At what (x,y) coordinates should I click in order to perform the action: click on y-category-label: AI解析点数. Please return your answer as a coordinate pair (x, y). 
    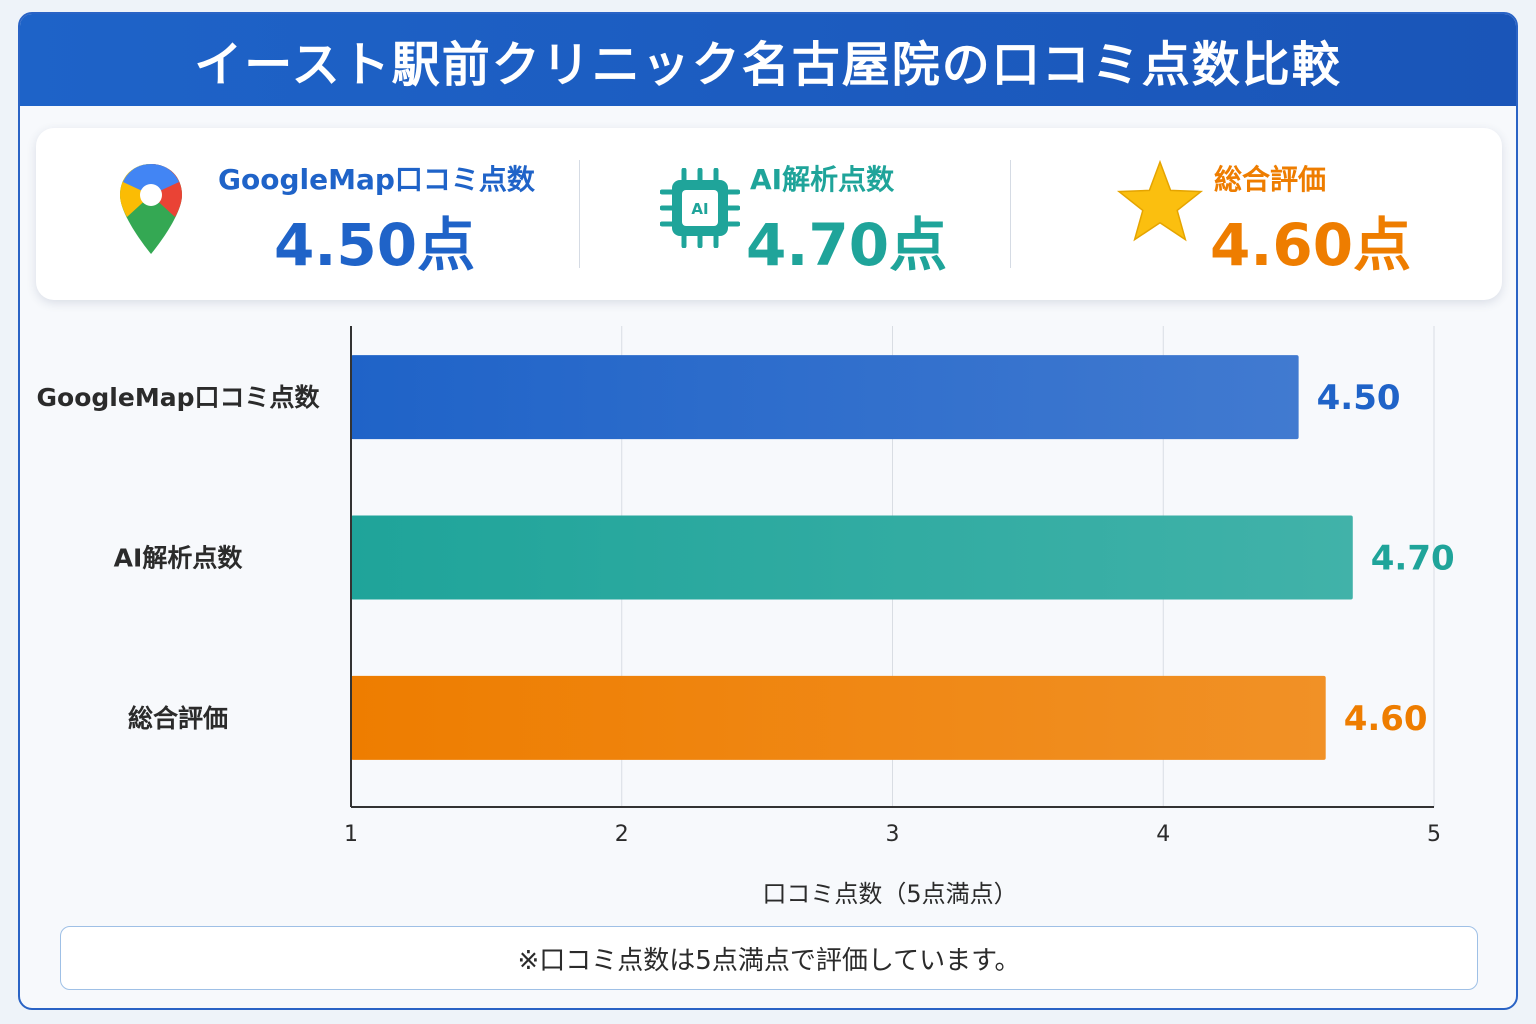
    Looking at the image, I should click on (179, 558).